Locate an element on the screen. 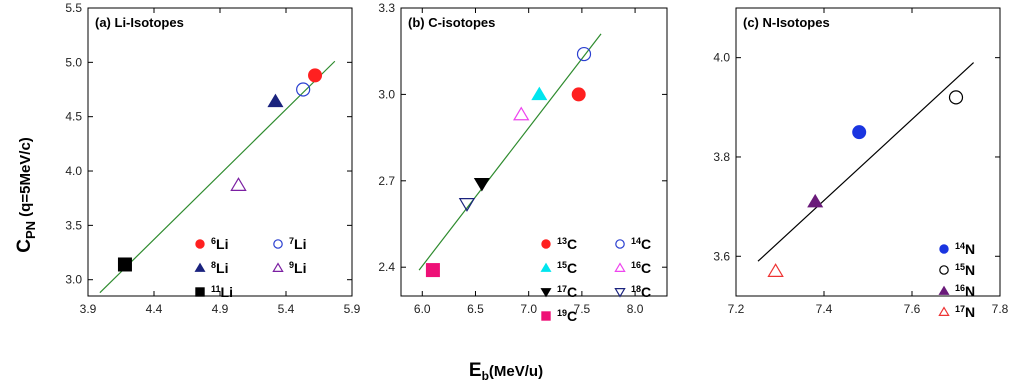  y-axis-label: CPN (q=5MeV/c) is located at coordinates (26, 195).